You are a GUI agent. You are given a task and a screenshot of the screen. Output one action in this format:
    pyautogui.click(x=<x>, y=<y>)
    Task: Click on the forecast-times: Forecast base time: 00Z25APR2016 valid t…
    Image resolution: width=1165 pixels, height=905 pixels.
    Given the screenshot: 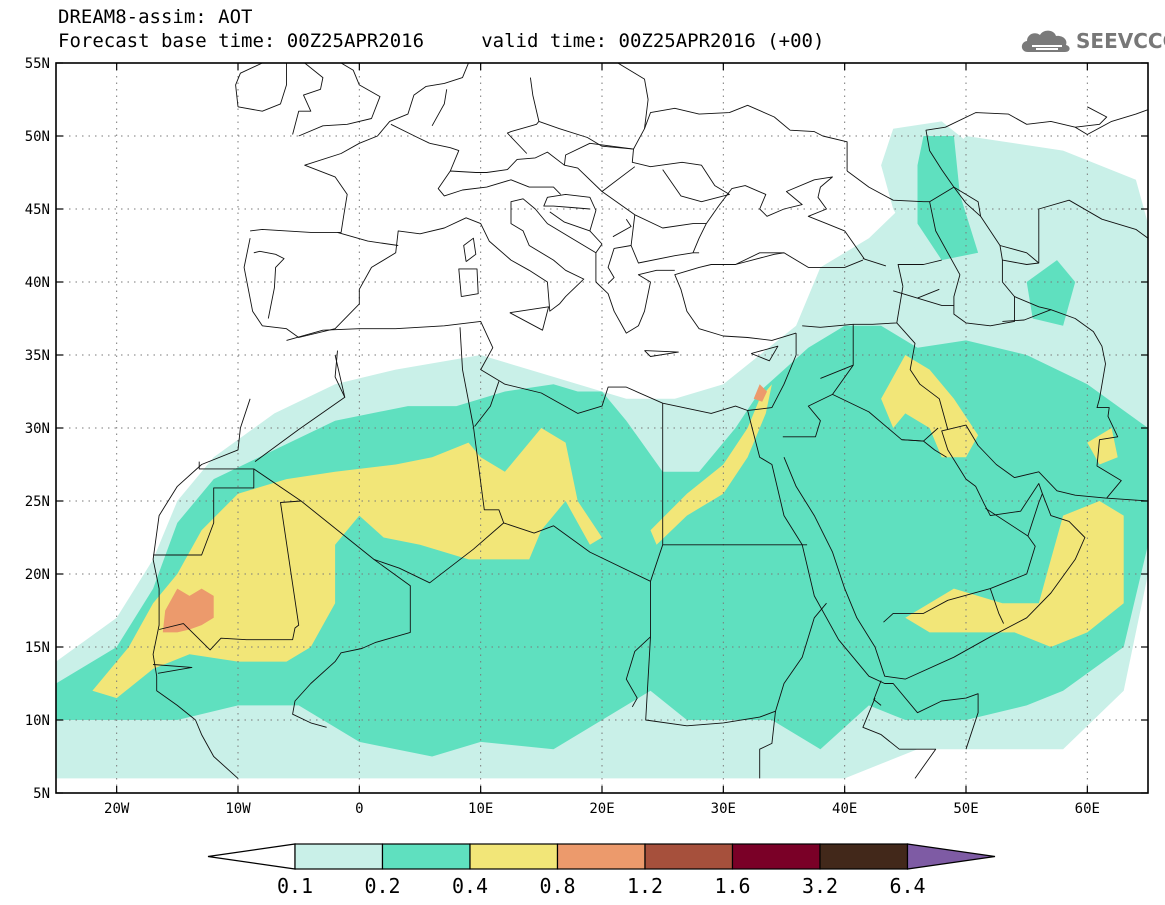 What is the action you would take?
    pyautogui.click(x=441, y=41)
    